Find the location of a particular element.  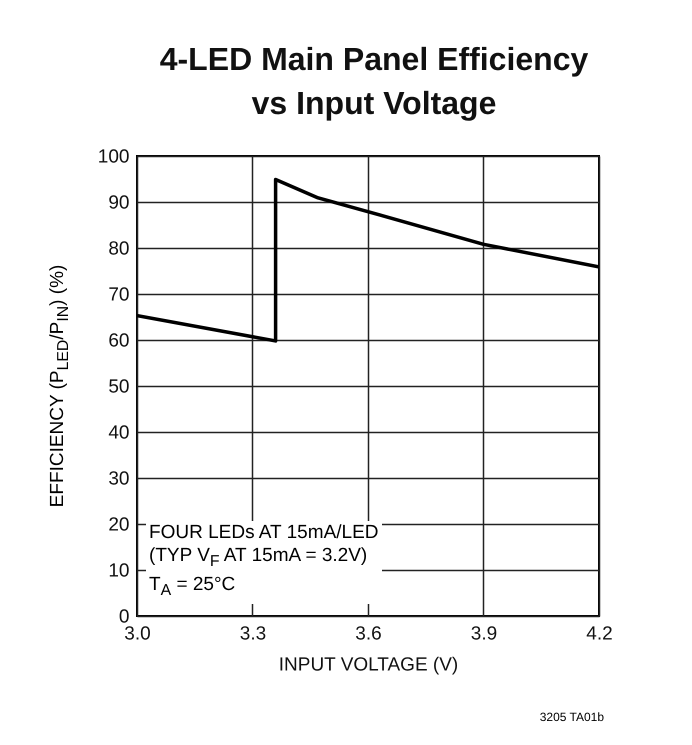

y-tick-label: 100 is located at coordinates (114, 157).